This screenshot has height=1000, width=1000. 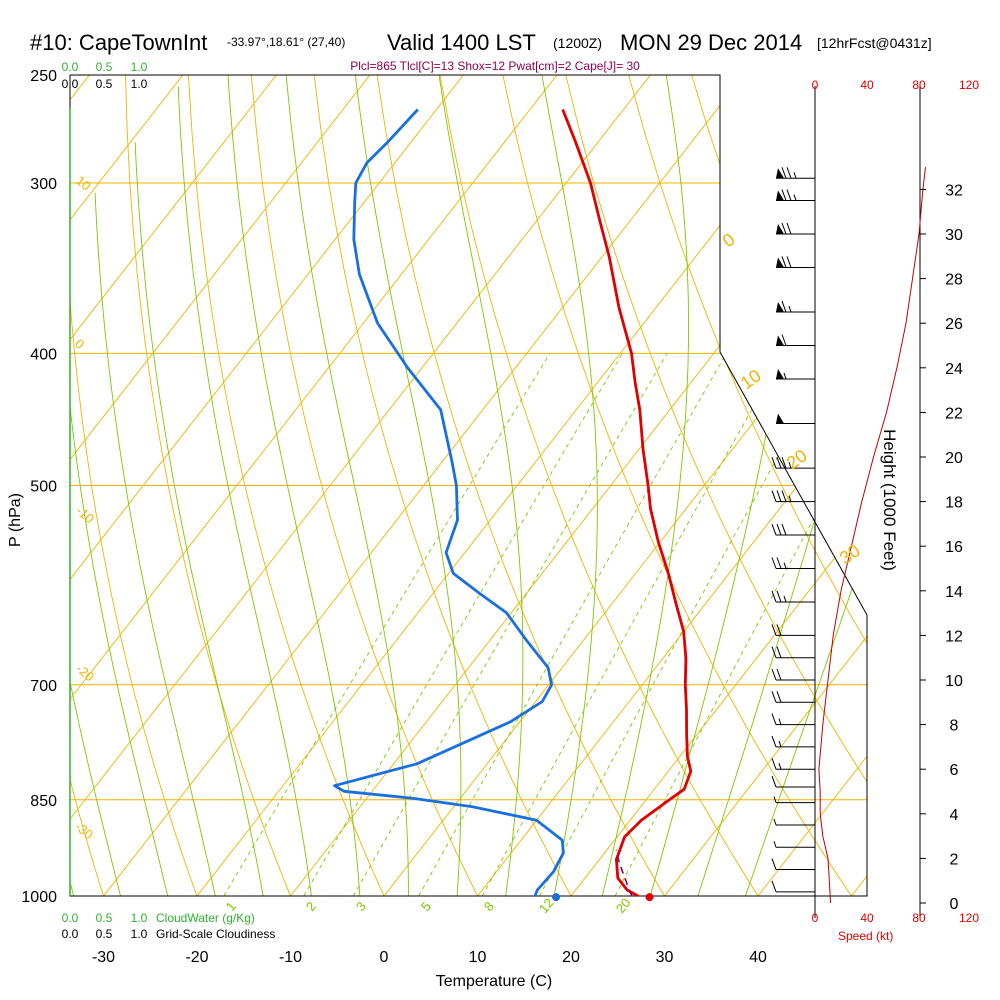 What do you see at coordinates (624, 872) in the screenshot?
I see `parcel-curve` at bounding box center [624, 872].